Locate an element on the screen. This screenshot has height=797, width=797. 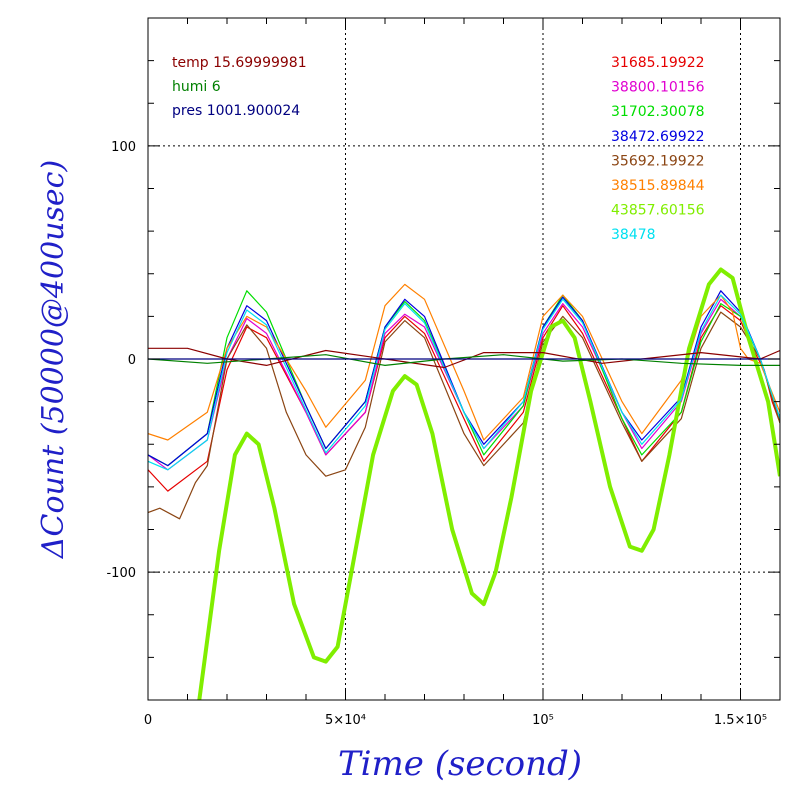
env-legend-entry: humi 6 is located at coordinates (196, 87).